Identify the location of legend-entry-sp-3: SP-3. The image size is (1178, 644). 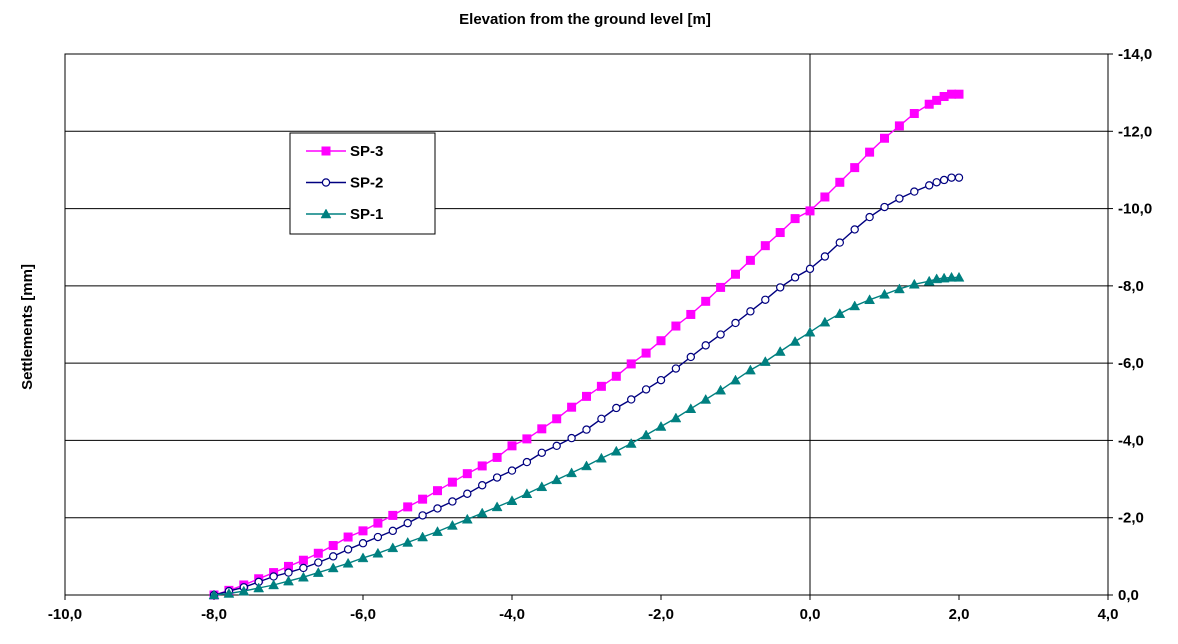
(344, 151).